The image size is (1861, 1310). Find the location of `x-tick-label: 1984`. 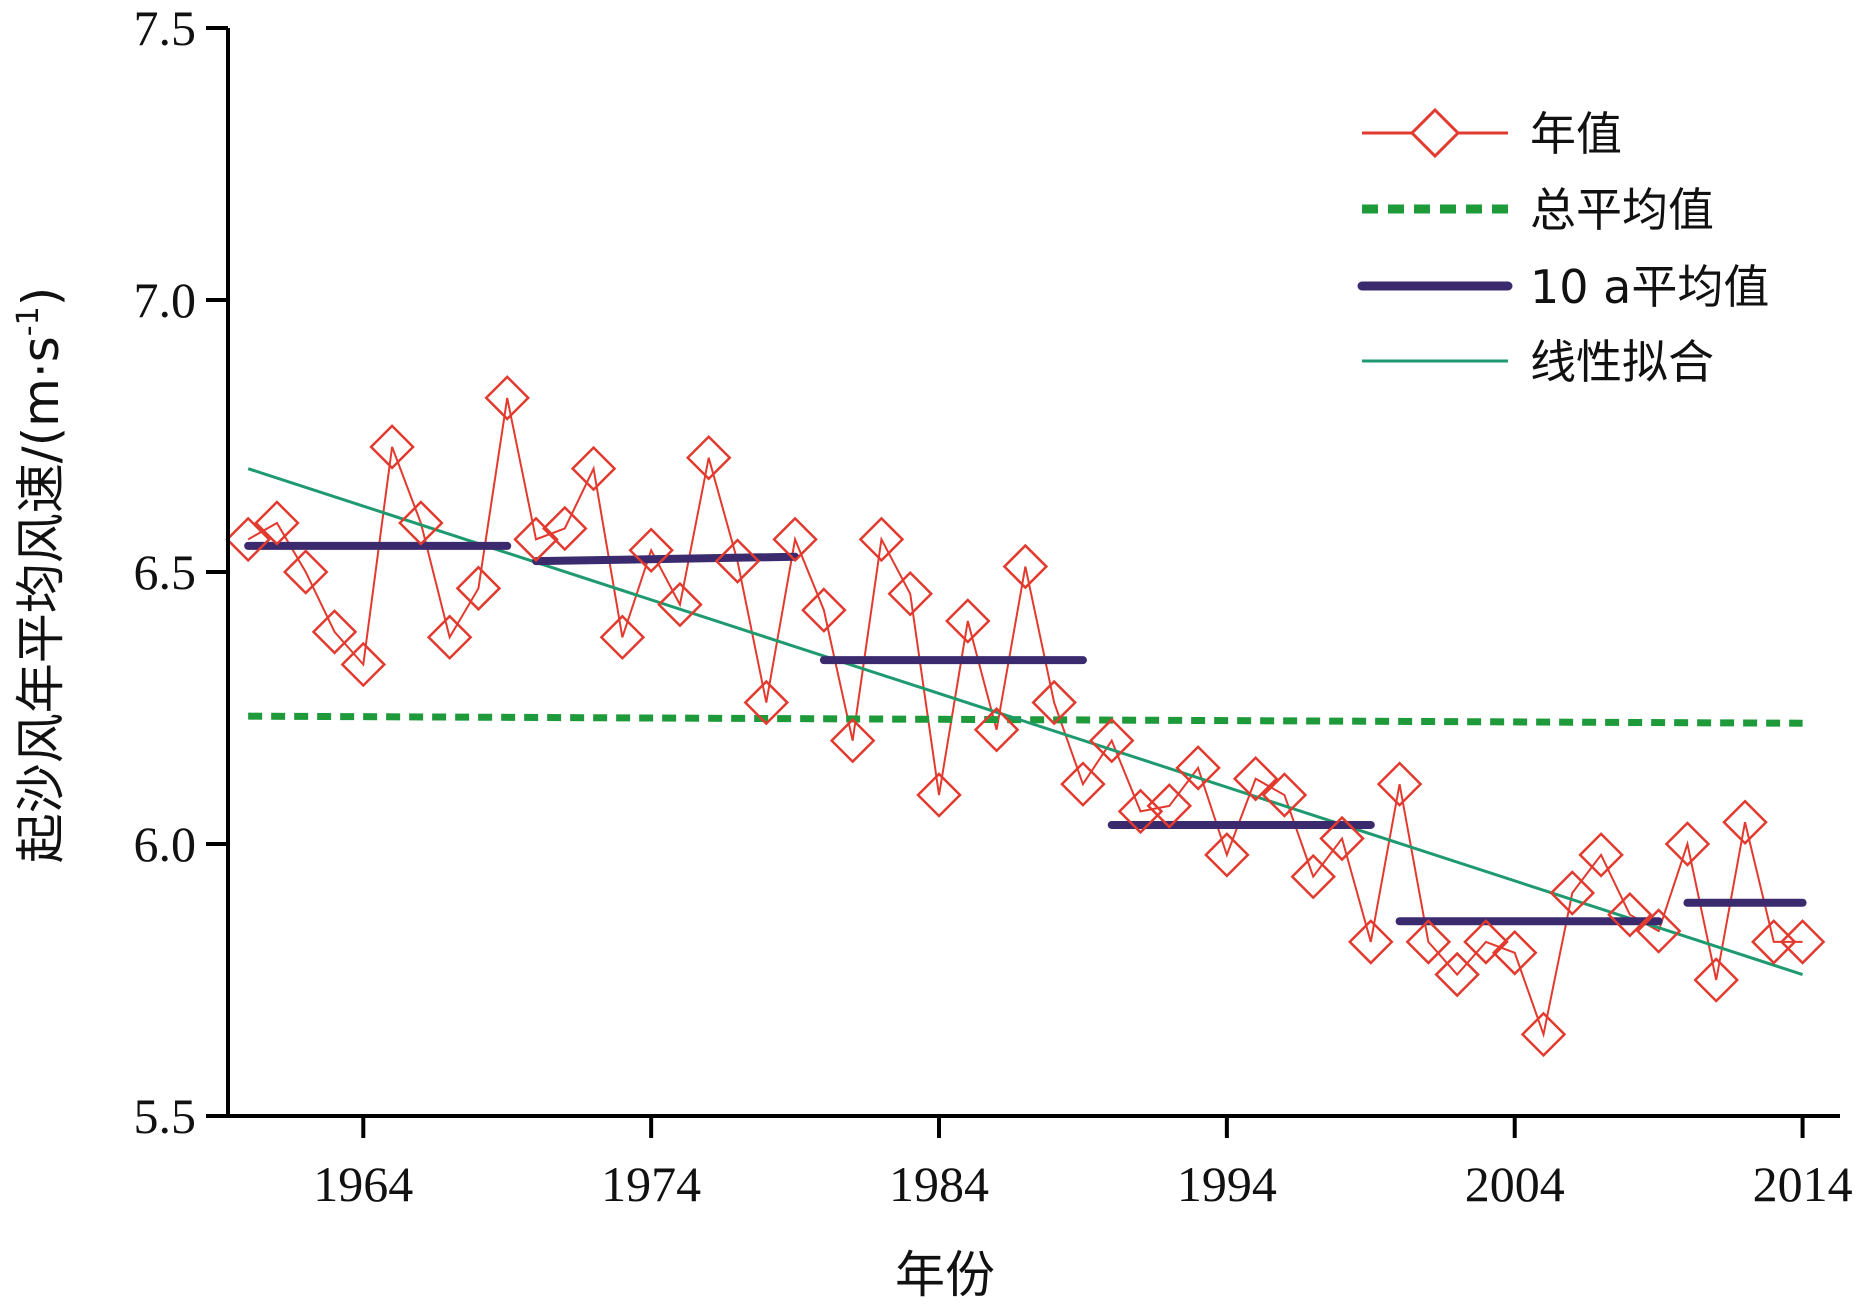

x-tick-label: 1984 is located at coordinates (939, 1184).